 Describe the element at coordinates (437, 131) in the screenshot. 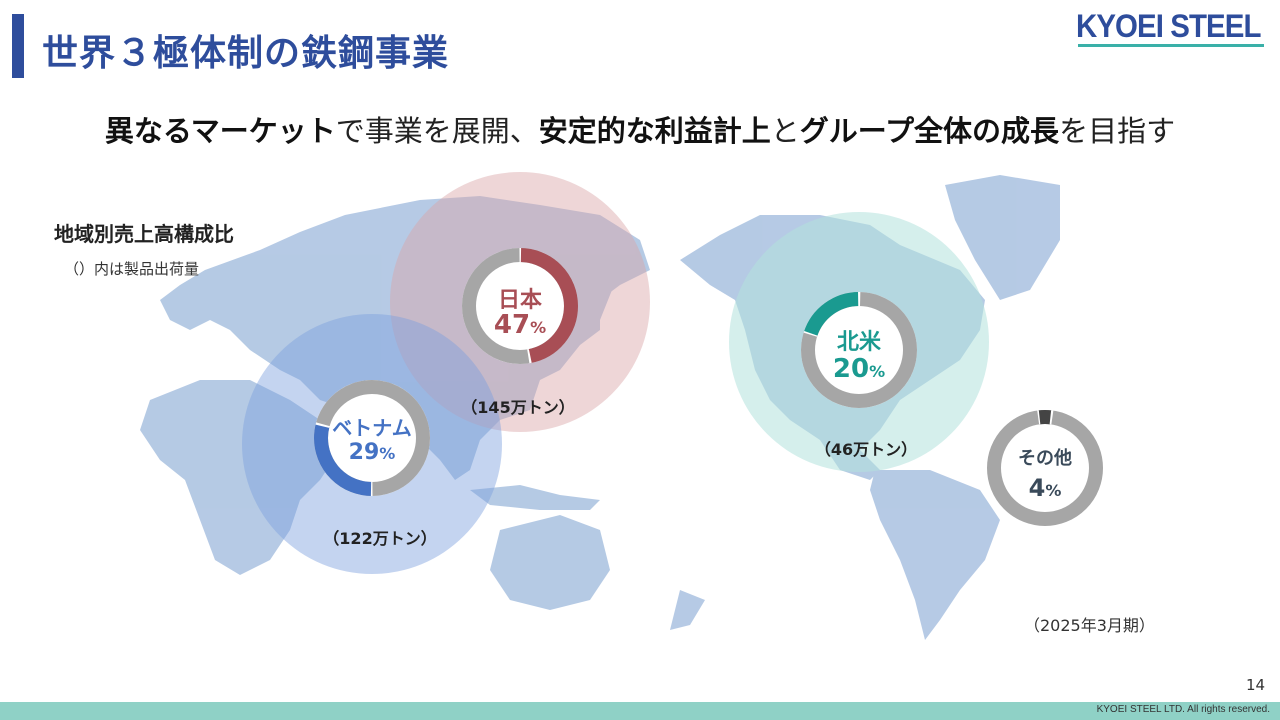

I see `subtitle-part-2: で事業を展開、` at that location.